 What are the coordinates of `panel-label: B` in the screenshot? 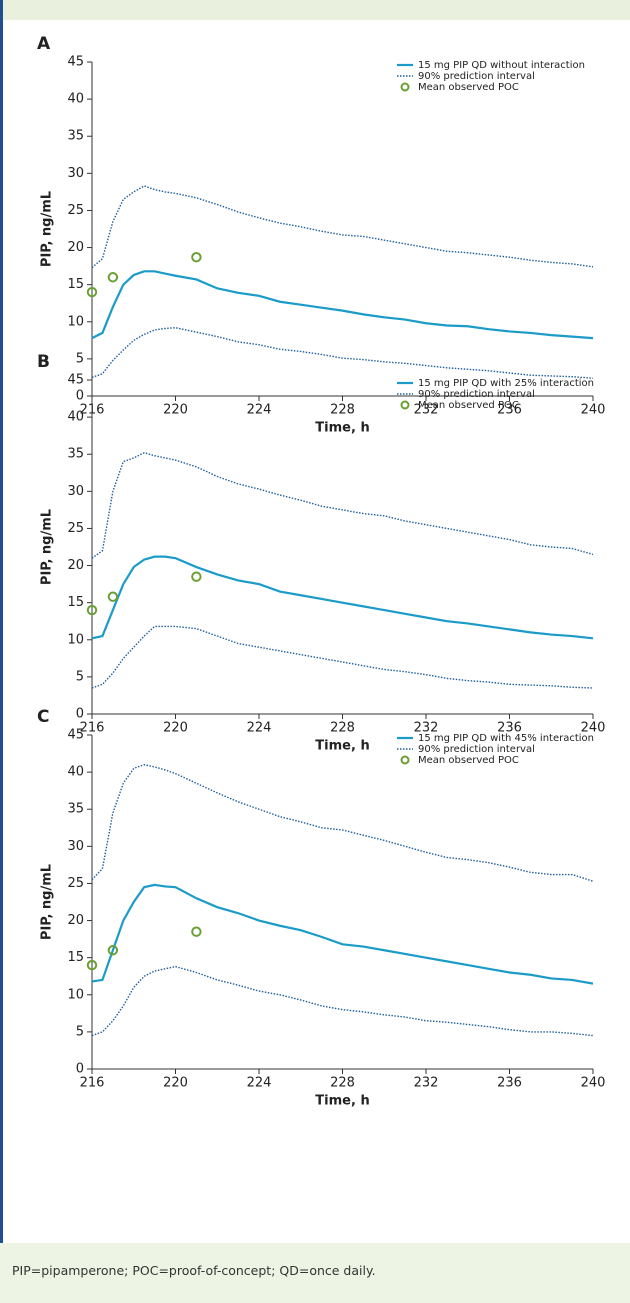 It's located at (43, 362).